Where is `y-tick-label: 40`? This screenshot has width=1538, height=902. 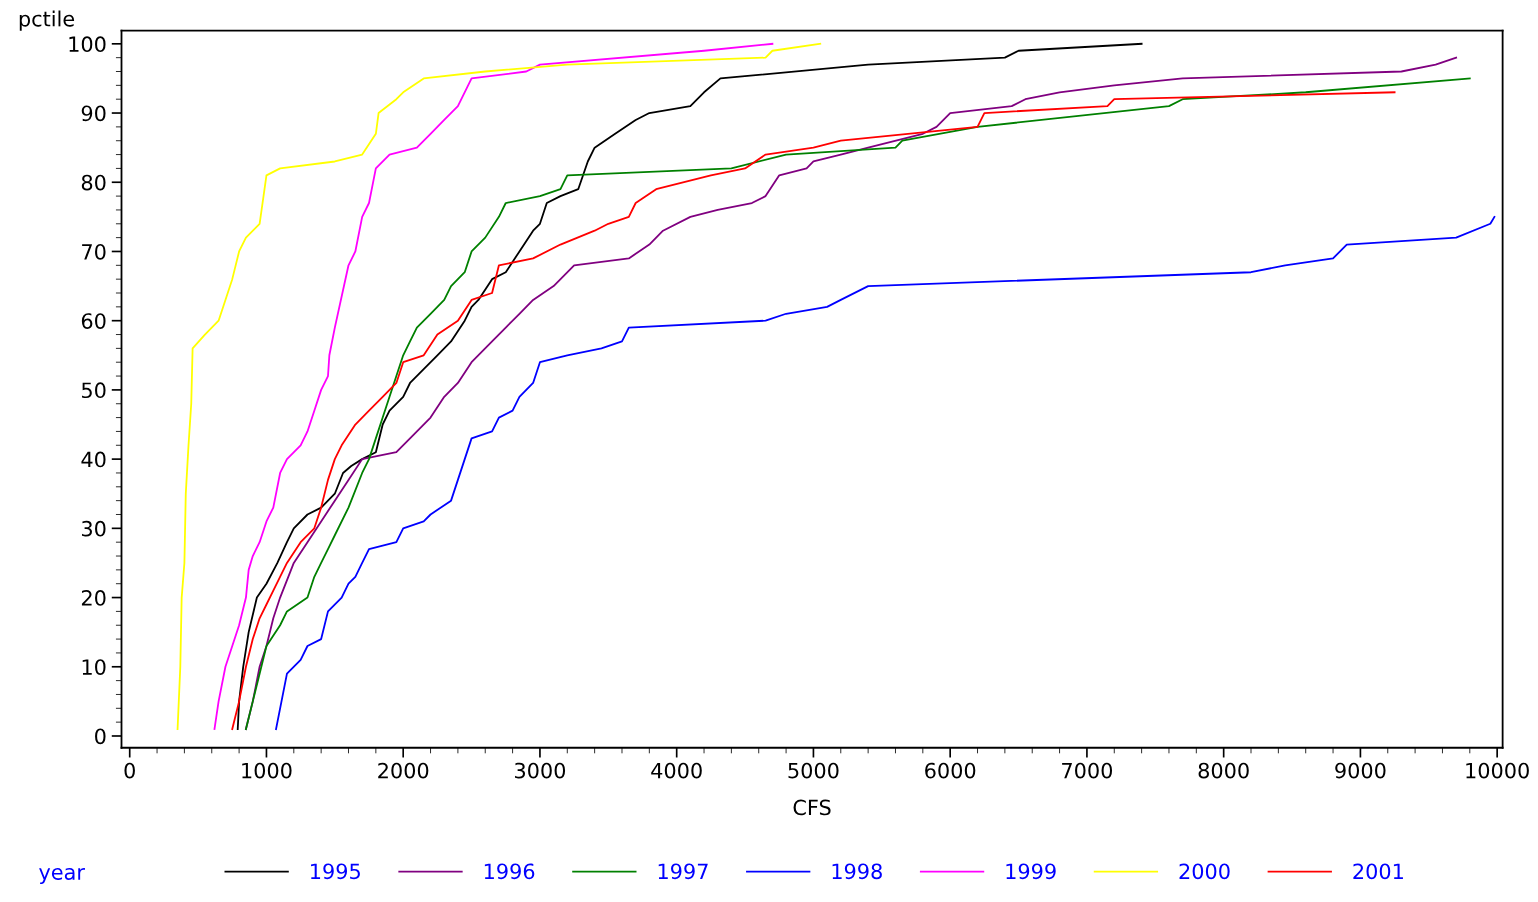
y-tick-label: 40 is located at coordinates (93, 459).